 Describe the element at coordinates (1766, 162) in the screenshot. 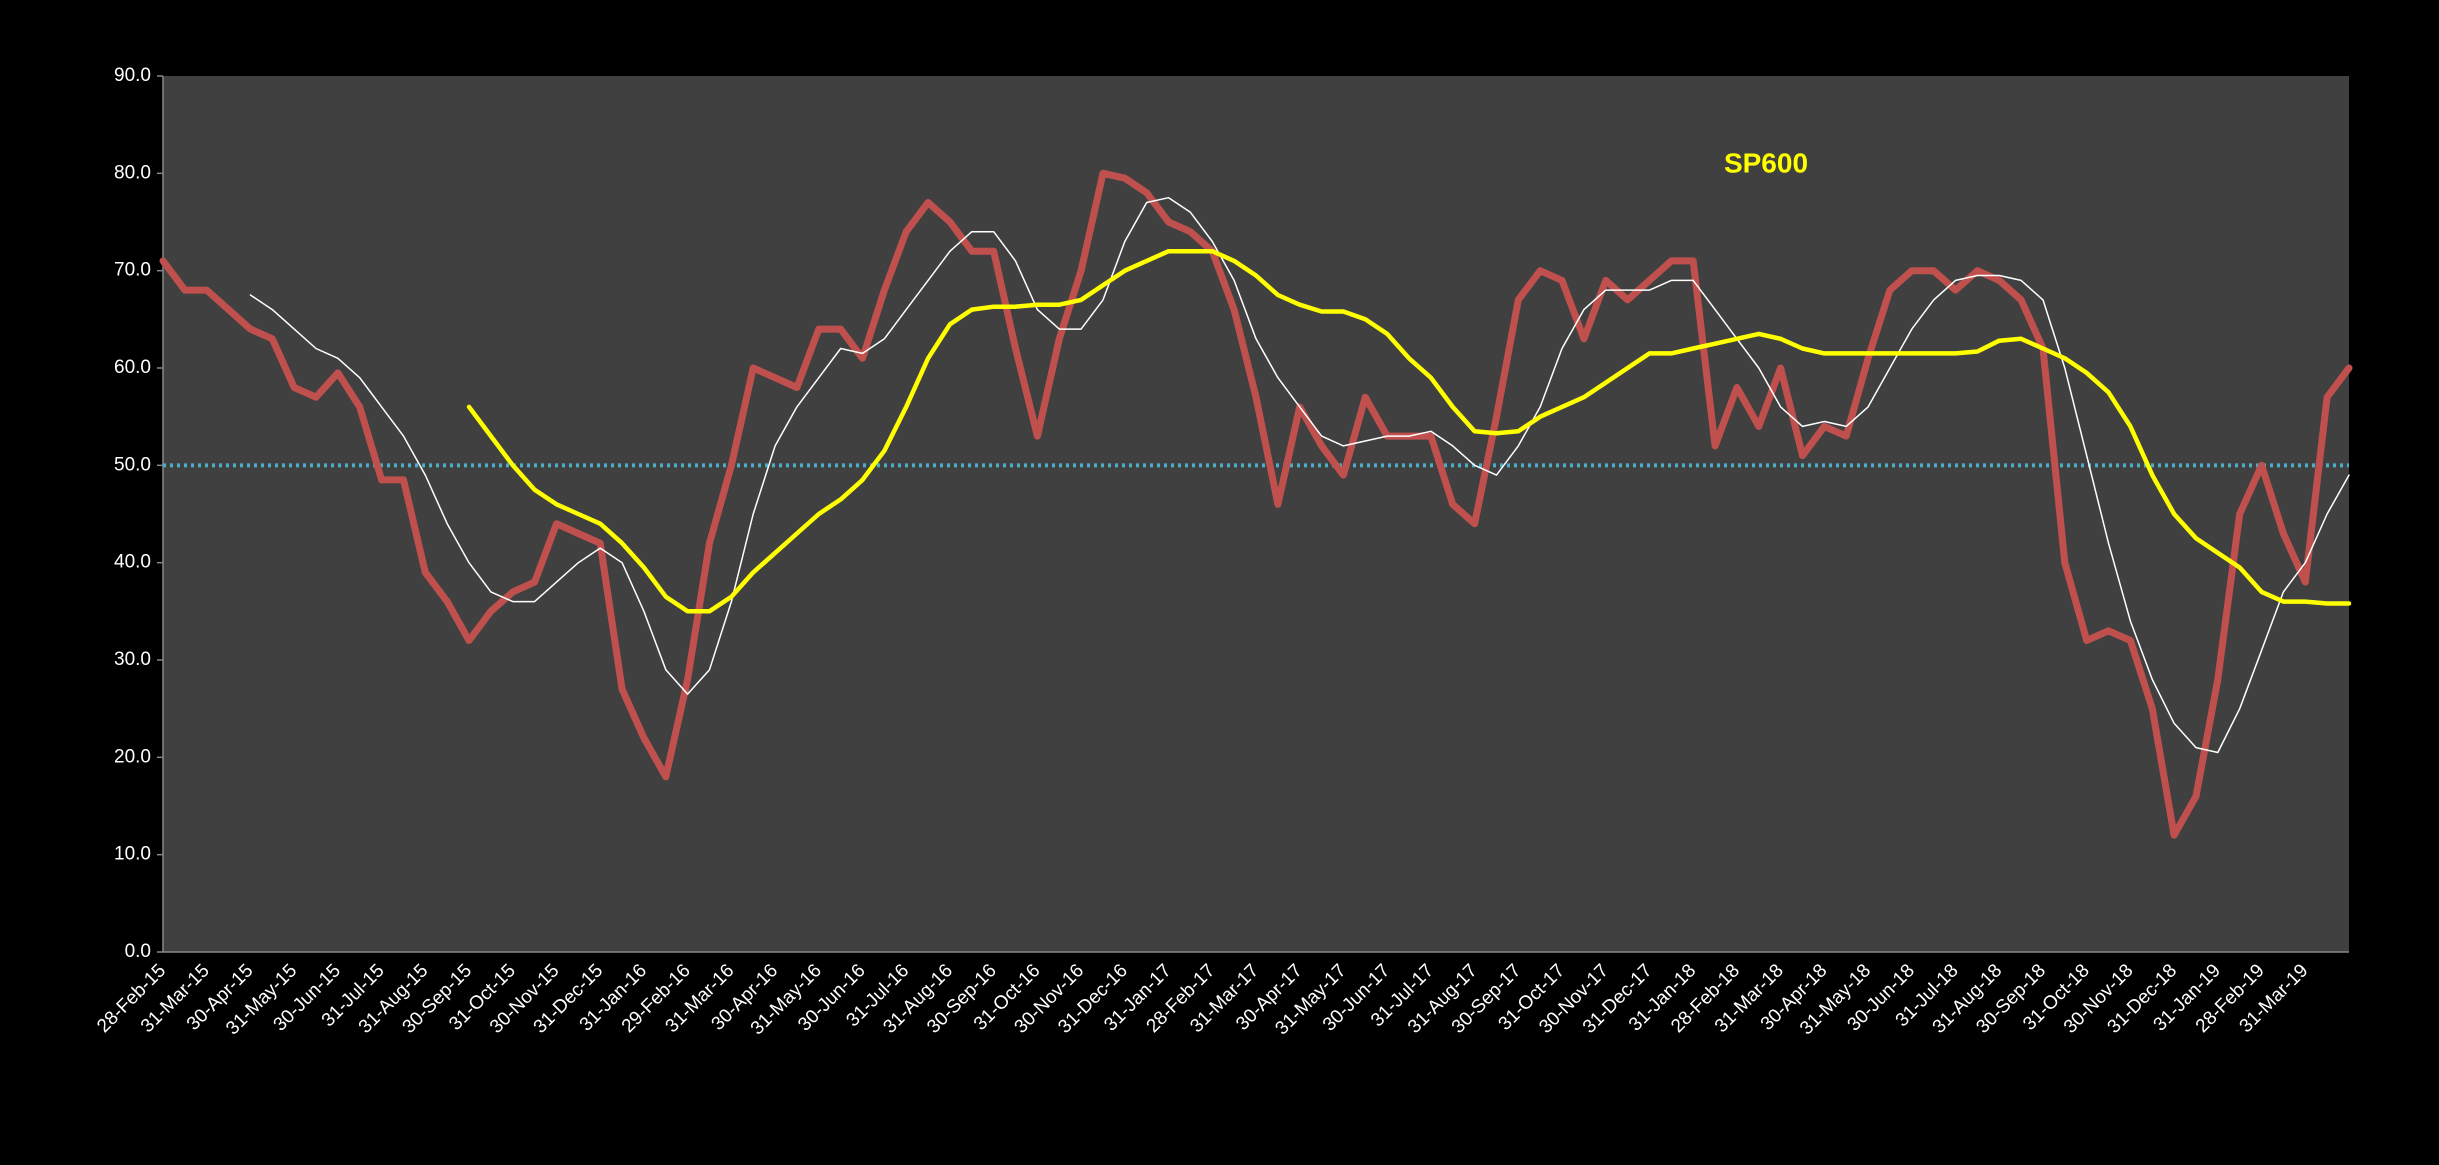

I see `chart-title: SP600` at that location.